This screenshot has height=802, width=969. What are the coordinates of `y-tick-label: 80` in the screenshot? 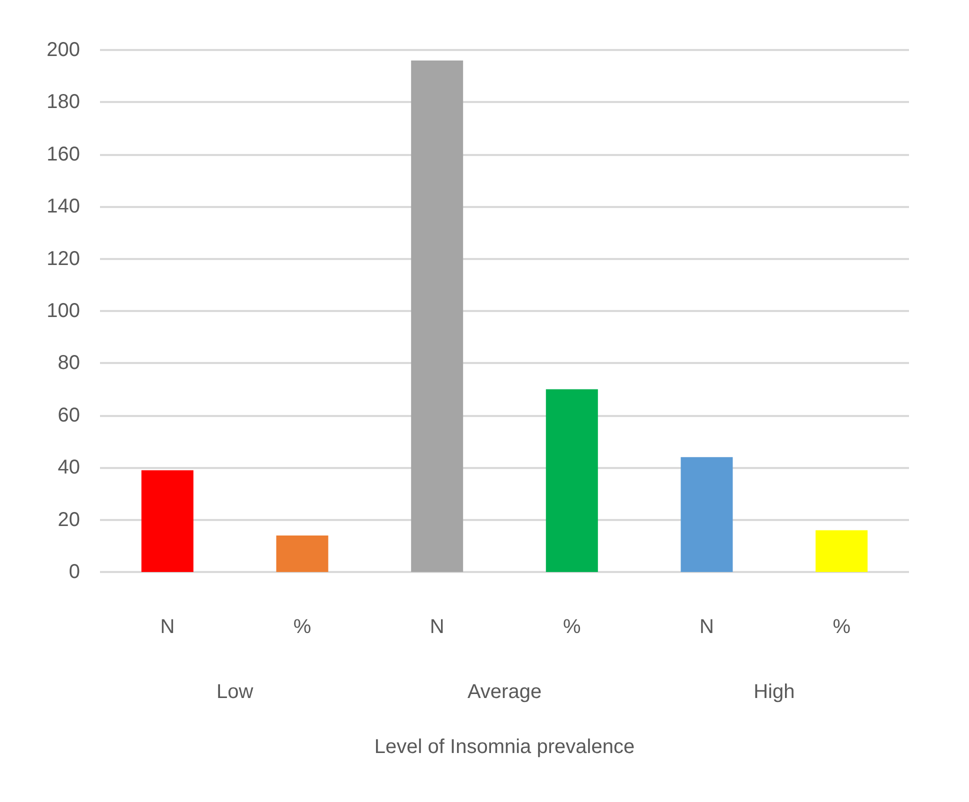 It's located at (69, 363).